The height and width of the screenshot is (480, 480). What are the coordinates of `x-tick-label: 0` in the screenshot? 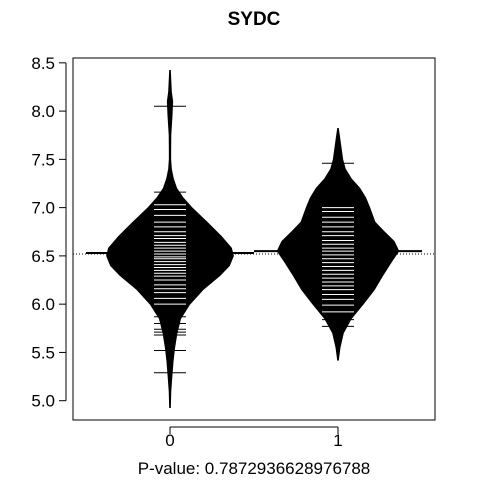 It's located at (169, 440).